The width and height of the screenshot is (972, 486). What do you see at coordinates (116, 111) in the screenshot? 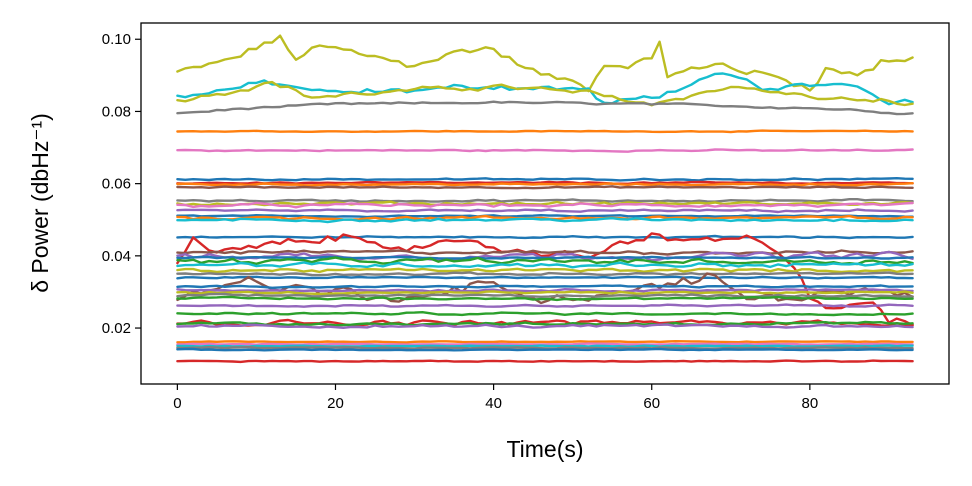
I see `y-tick-label: 0.08` at bounding box center [116, 111].